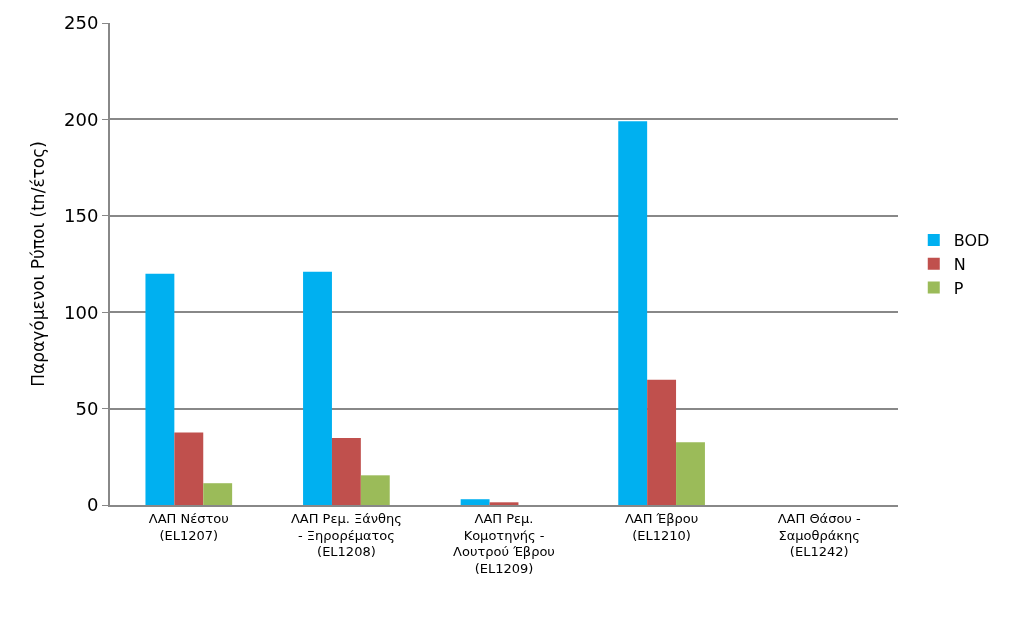 The height and width of the screenshot is (625, 1018). I want to click on y-tick-label: 50, so click(87, 408).